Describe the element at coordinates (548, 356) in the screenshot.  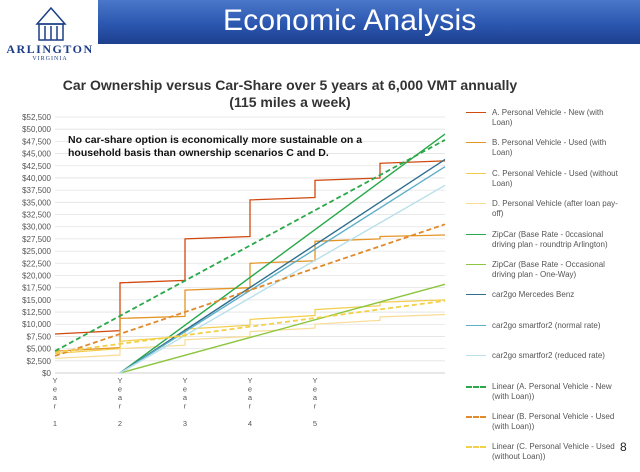
I see `legend-label: car2go smartfor2 (reduced rate)` at that location.